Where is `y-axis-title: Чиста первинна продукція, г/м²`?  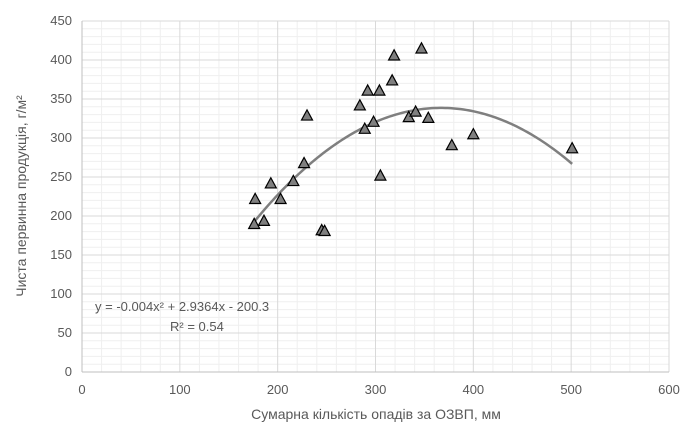
y-axis-title: Чиста первинна продукція, г/м² is located at coordinates (21, 196).